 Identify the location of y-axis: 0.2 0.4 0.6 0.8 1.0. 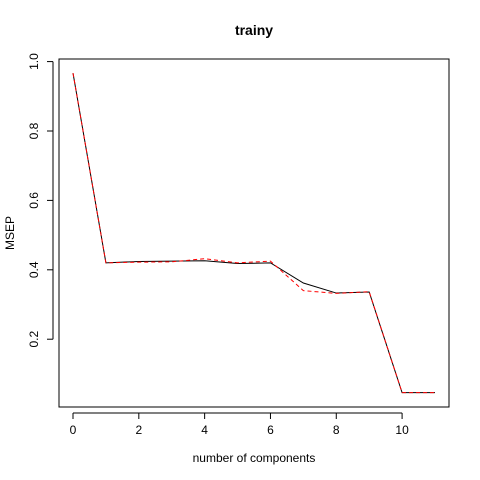
(40, 200).